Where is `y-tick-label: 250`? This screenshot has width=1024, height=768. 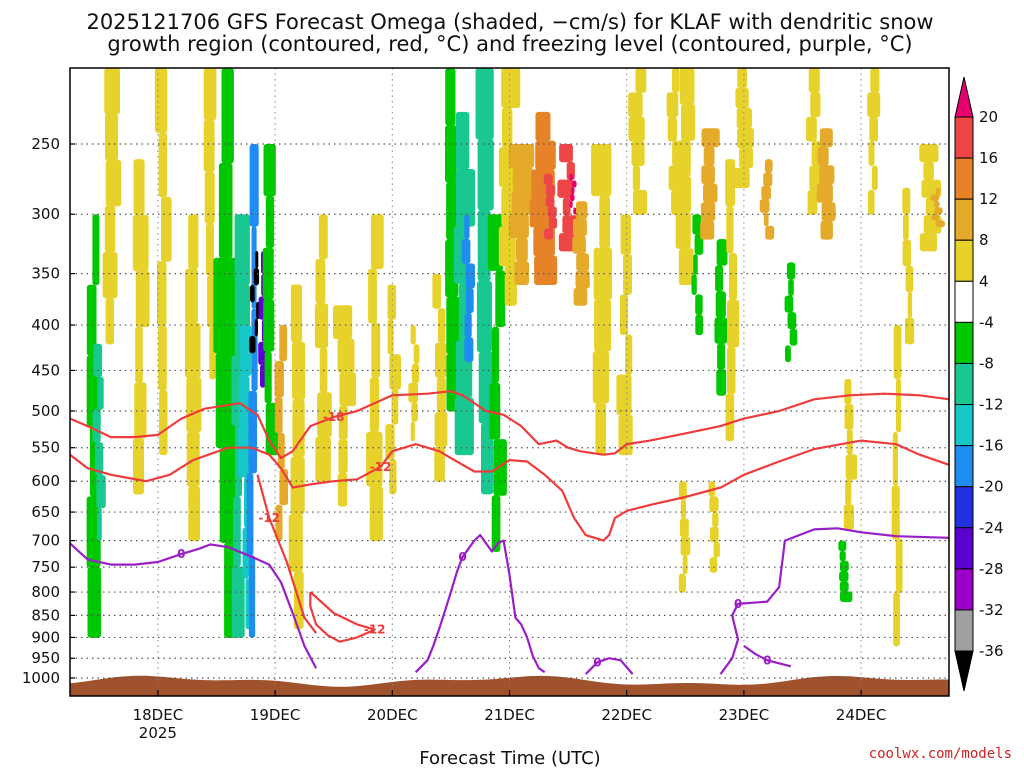 y-tick-label: 250 is located at coordinates (45, 144).